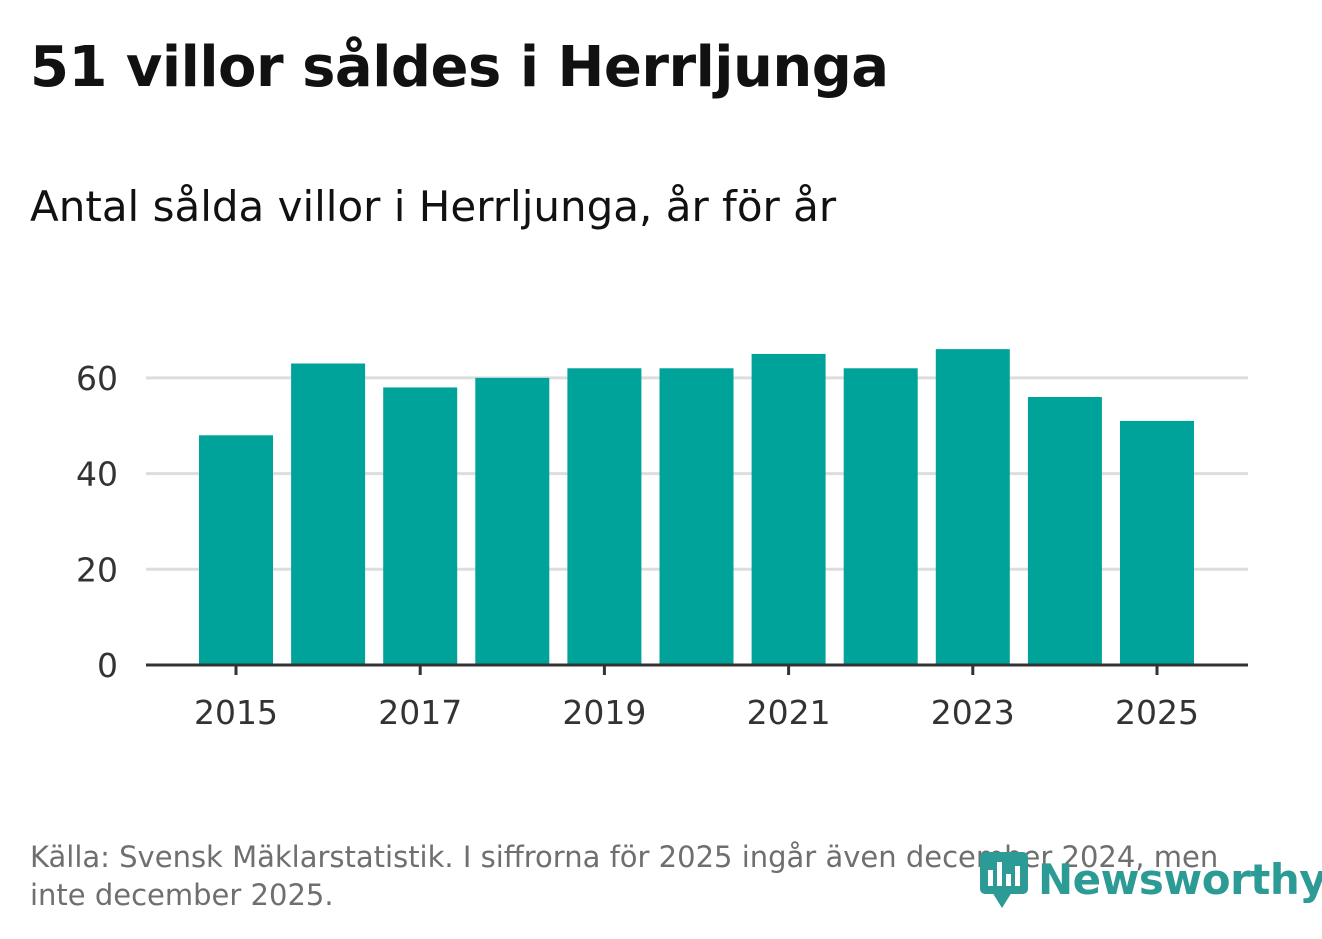  What do you see at coordinates (789, 712) in the screenshot?
I see `x-tick-label: 2021` at bounding box center [789, 712].